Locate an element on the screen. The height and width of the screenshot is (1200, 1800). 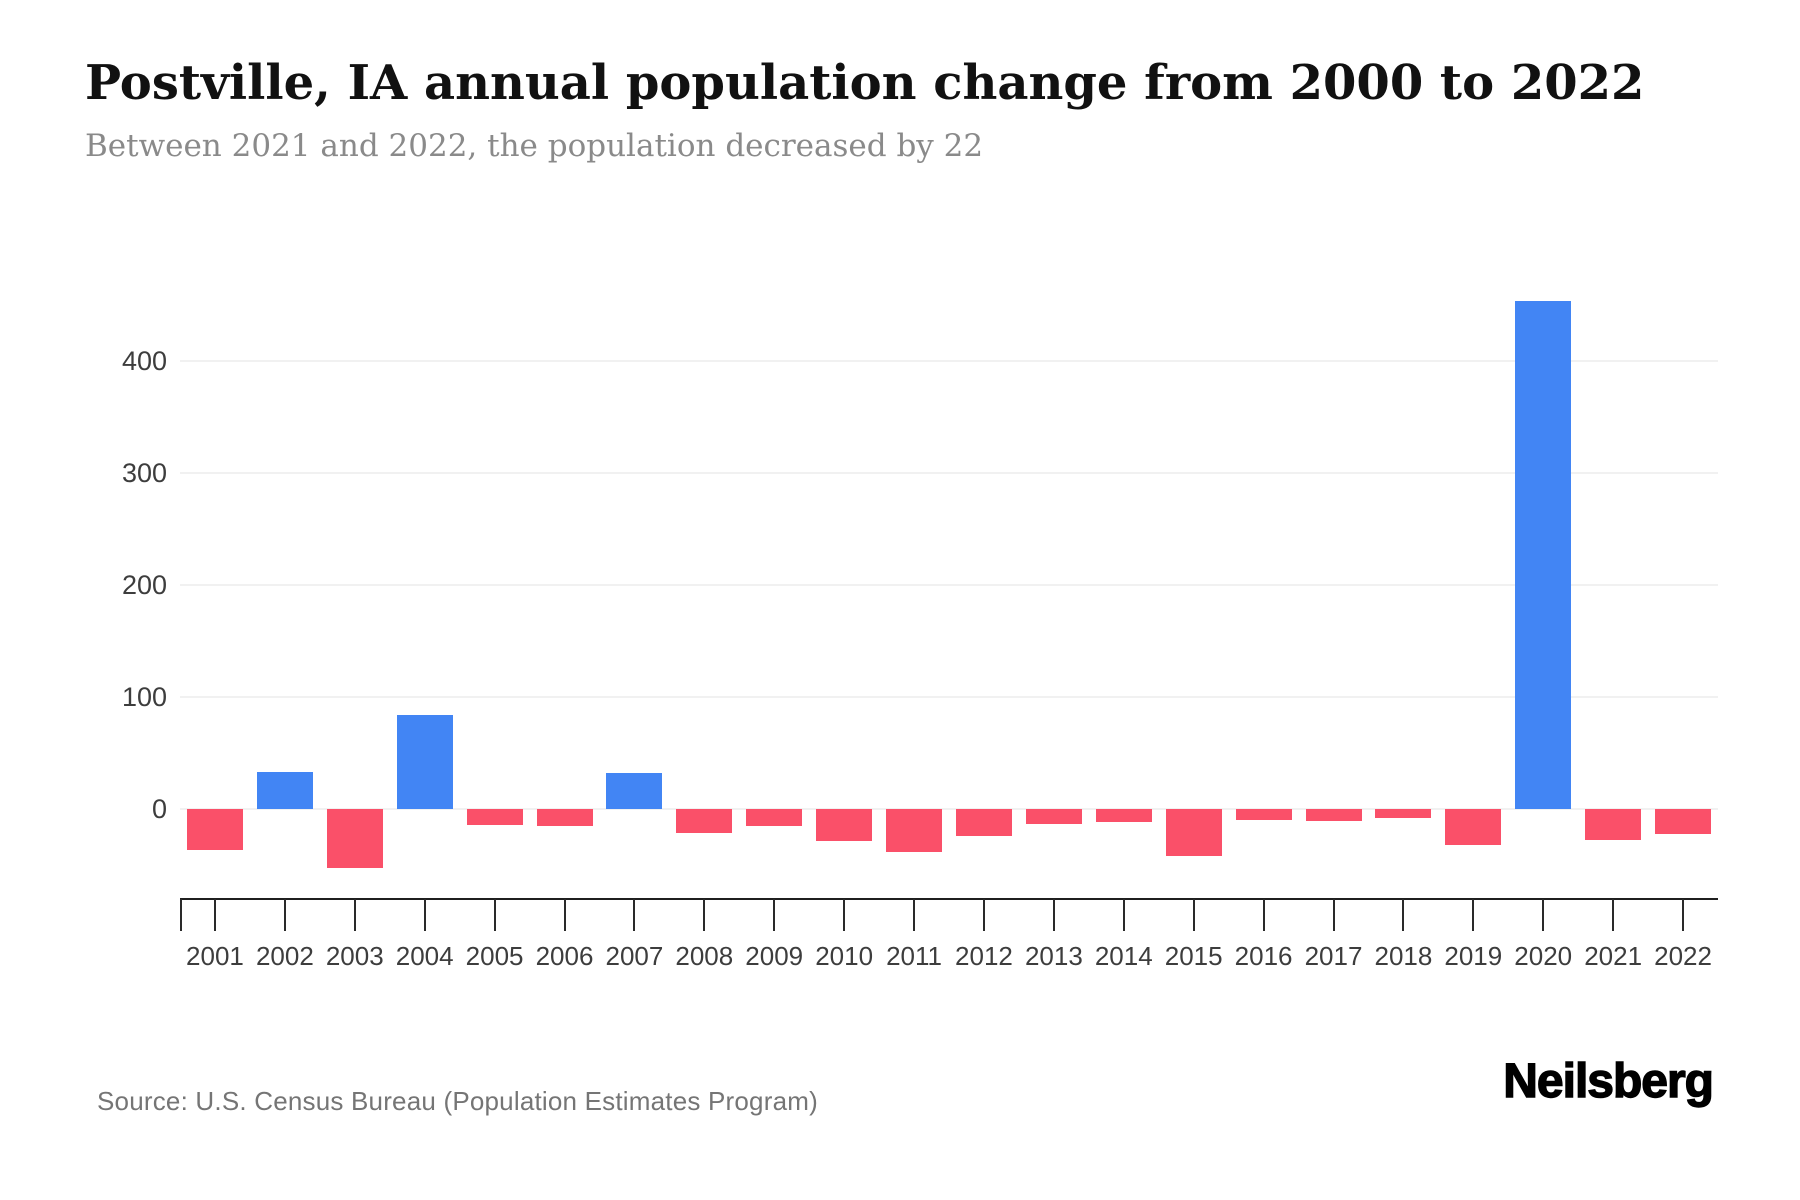
x-tick-label-2001: 2001 is located at coordinates (215, 956).